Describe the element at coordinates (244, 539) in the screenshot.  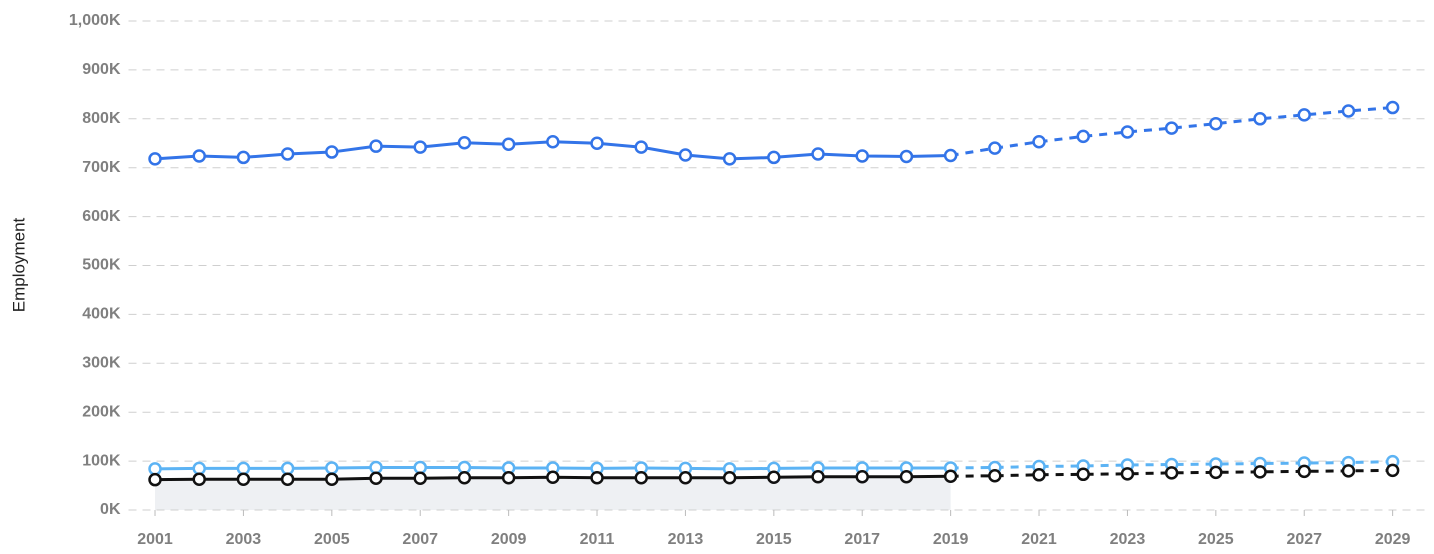
I see `x-tick-label: 2003` at that location.